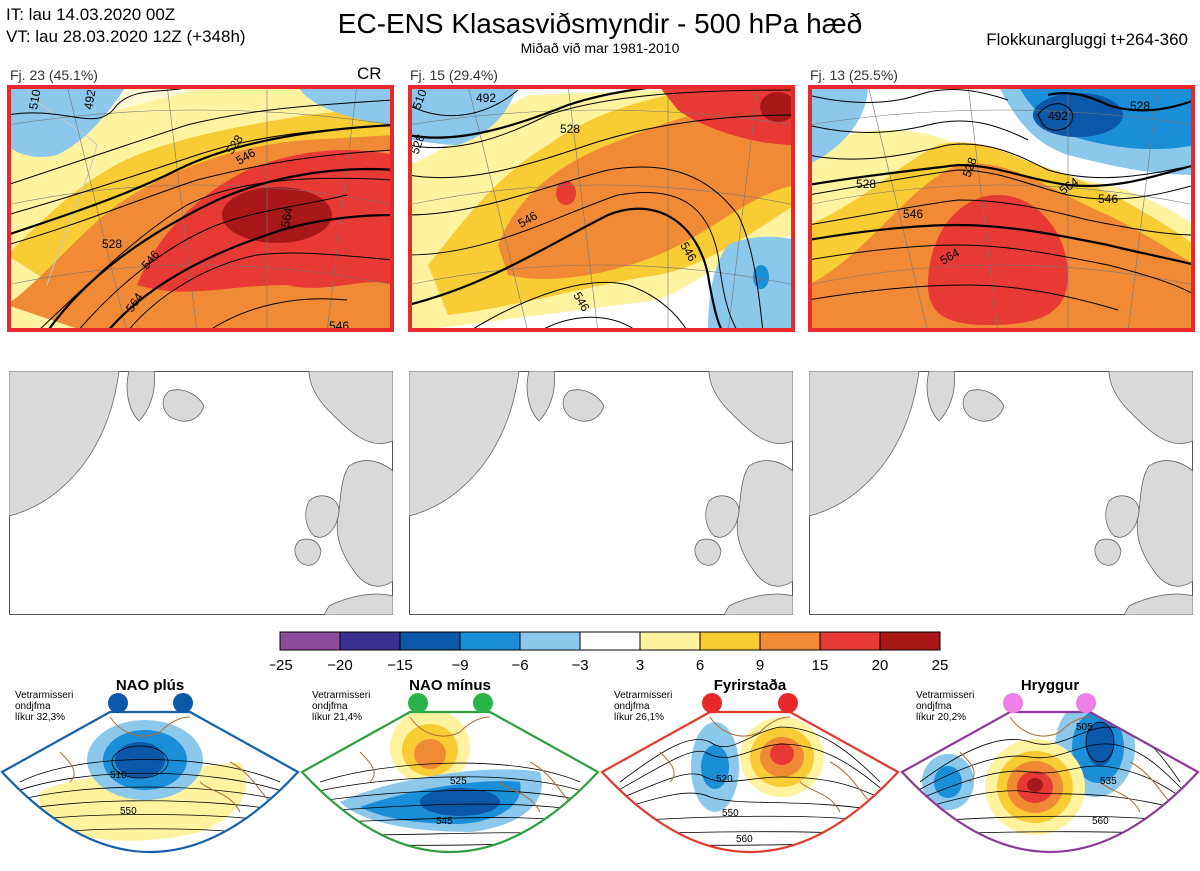  What do you see at coordinates (399, 665) in the screenshot?
I see `colorbar-tick-label: −15` at bounding box center [399, 665].